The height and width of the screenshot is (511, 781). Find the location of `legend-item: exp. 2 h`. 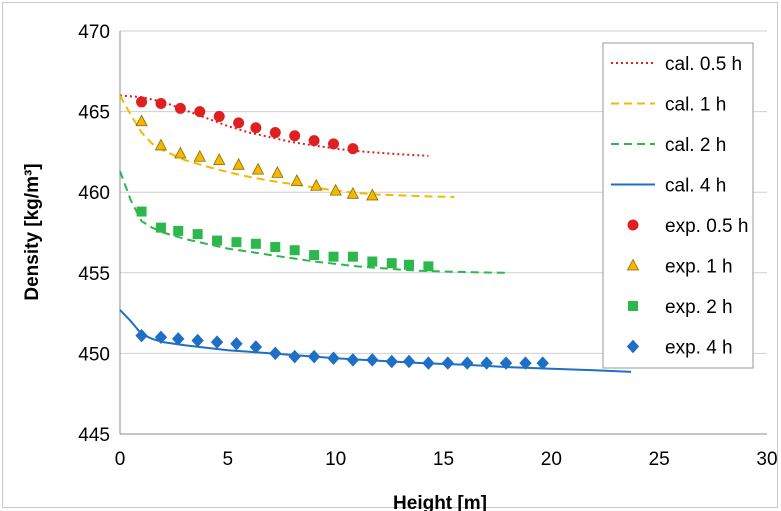

legend-item: exp. 2 h is located at coordinates (680, 307).